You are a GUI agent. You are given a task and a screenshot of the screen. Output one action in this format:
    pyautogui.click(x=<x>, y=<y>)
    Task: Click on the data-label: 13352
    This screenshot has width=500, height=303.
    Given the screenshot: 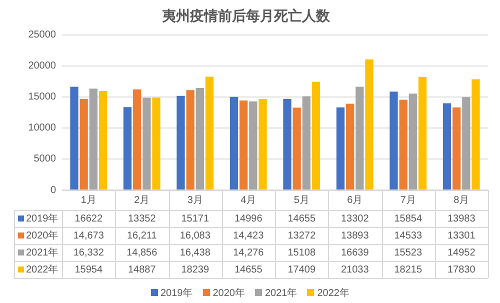 What is the action you would take?
    pyautogui.click(x=142, y=218)
    